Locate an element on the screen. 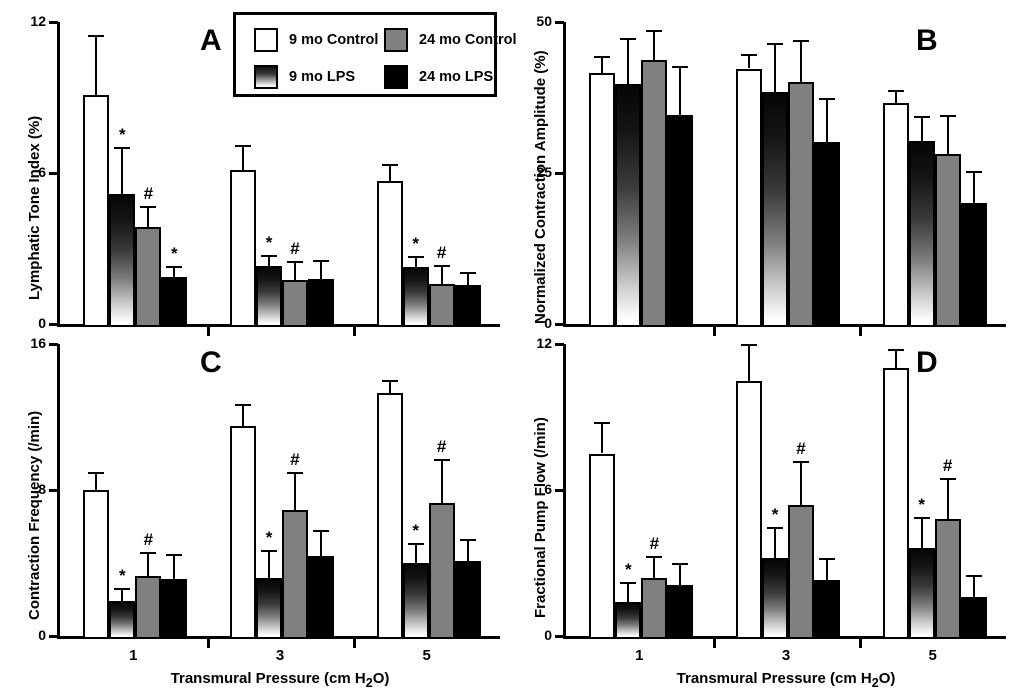 Image resolution: width=1020 pixels, height=698 pixels. x-tick-label-d-0: 1 is located at coordinates (639, 655).